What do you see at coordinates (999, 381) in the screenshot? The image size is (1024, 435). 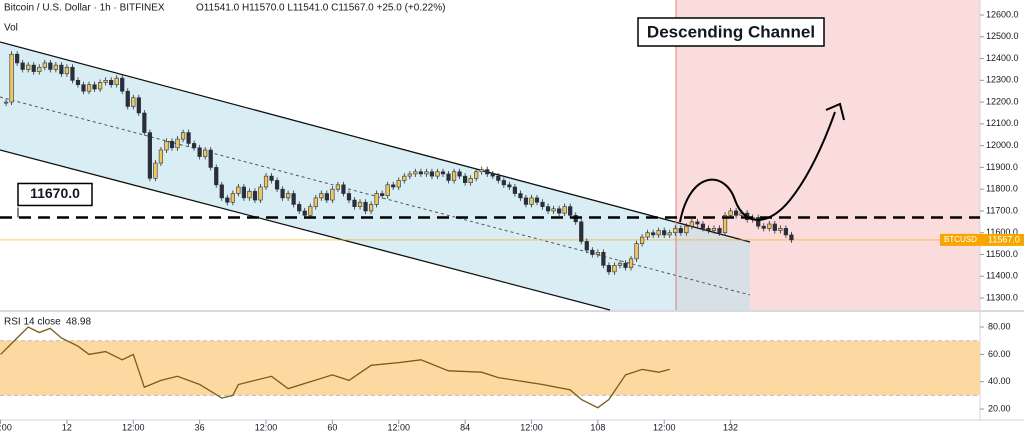 I see `y-tick-label: 40.00` at bounding box center [999, 381].